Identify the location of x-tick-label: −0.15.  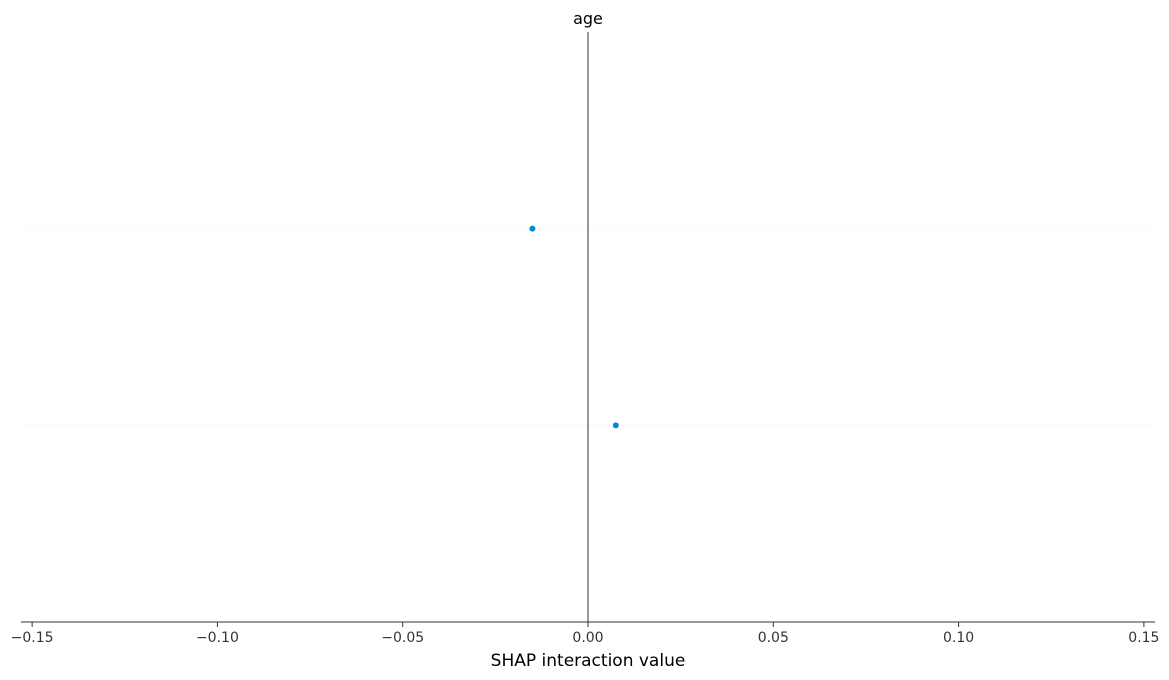
(32, 638).